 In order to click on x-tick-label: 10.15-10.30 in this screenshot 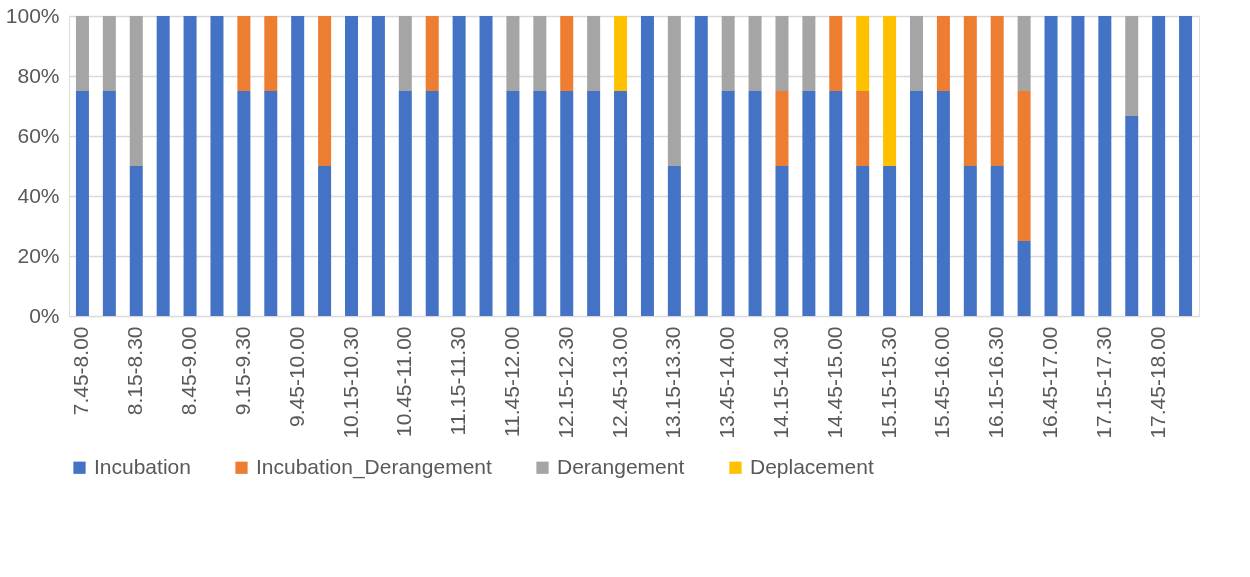, I will do `click(350, 382)`.